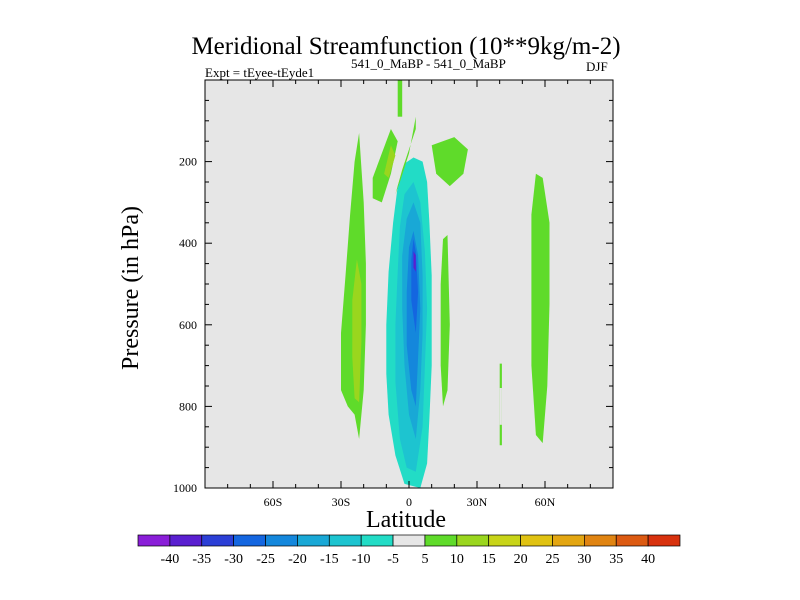 The height and width of the screenshot is (600, 800). What do you see at coordinates (390, 161) in the screenshot?
I see `region-upper-left-inner` at bounding box center [390, 161].